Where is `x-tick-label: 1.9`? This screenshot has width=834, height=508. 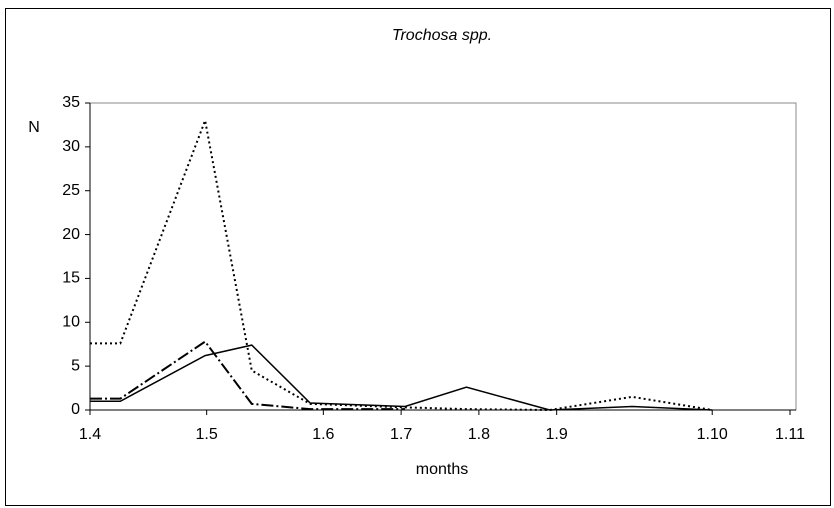 x-tick-label: 1.9 is located at coordinates (557, 434).